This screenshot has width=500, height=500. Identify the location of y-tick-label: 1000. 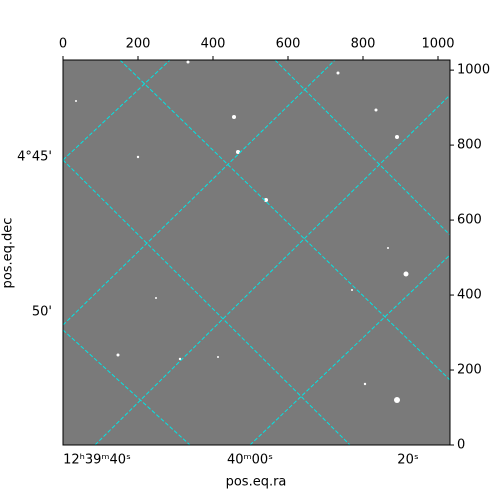
(473, 70).